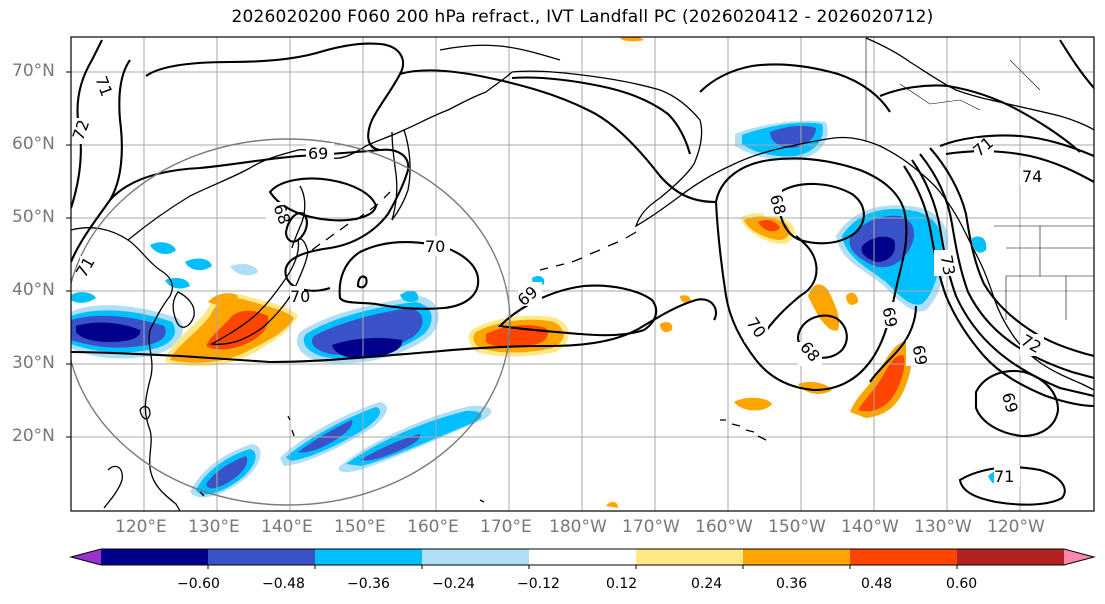 This screenshot has height=604, width=1105. What do you see at coordinates (506, 527) in the screenshot?
I see `lon-label: 170°E` at bounding box center [506, 527].